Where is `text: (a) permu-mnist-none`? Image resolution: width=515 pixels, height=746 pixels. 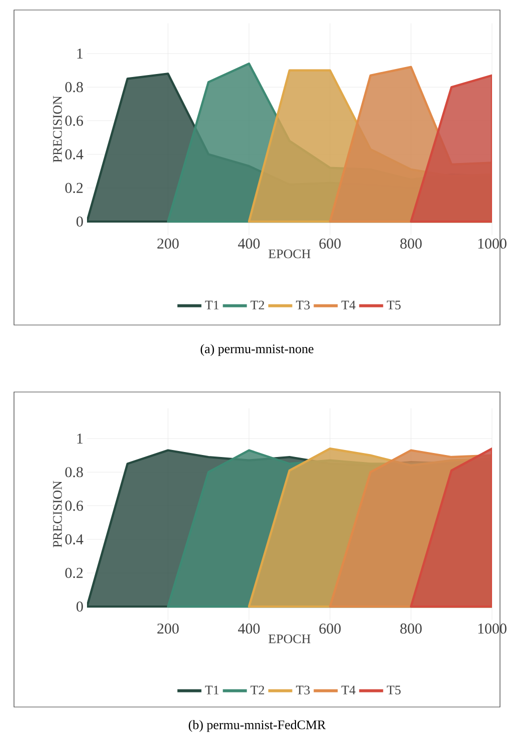 text: (a) permu-mnist-none is located at coordinates (257, 350).